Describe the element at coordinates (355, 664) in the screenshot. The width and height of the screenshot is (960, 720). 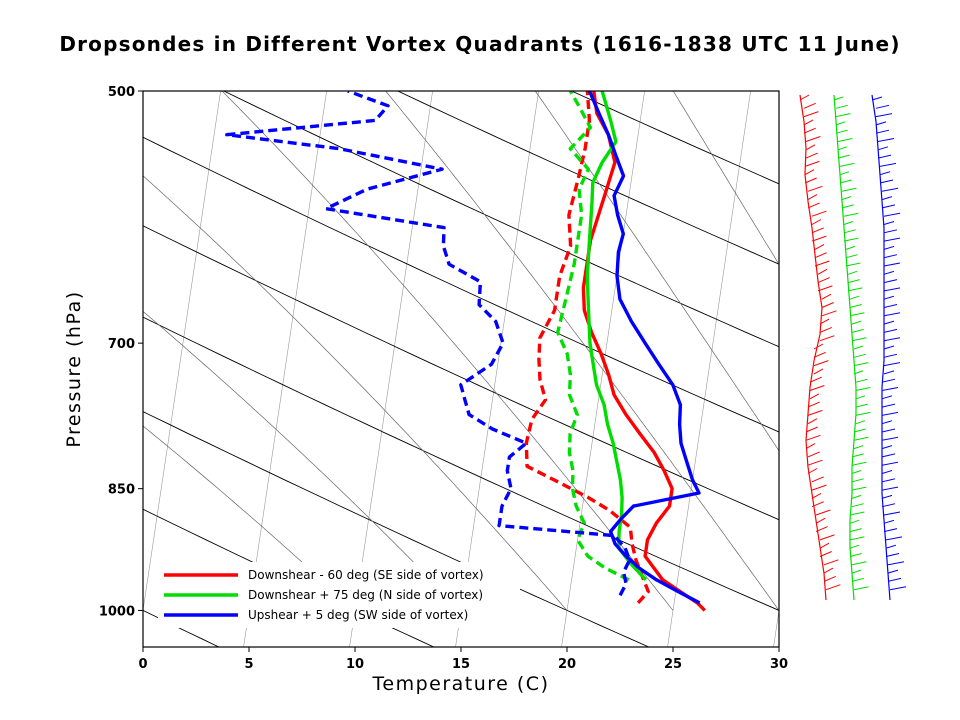
I see `x-tick-label: 10` at that location.